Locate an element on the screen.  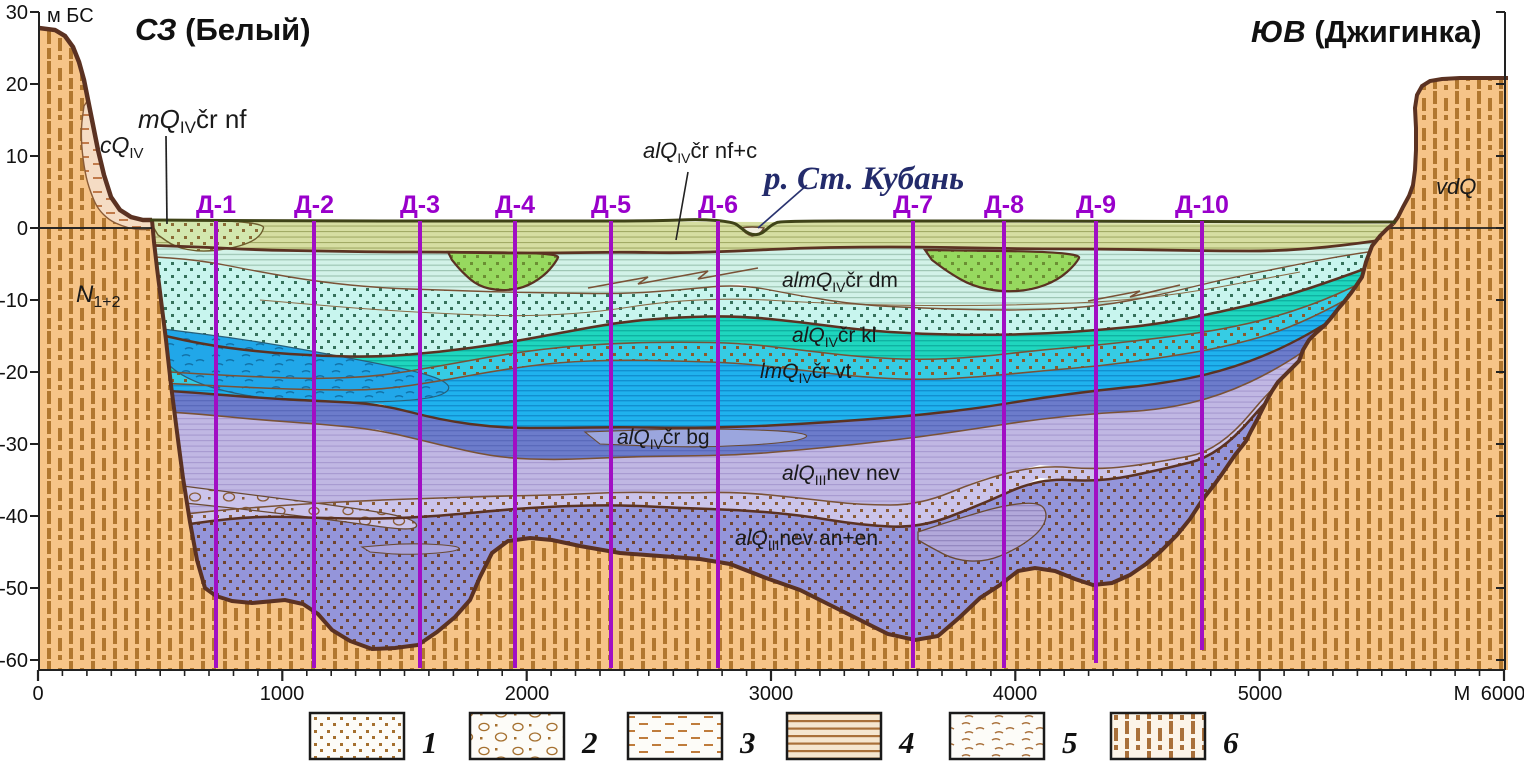
svg-text: 3 is located at coordinates (747, 742).